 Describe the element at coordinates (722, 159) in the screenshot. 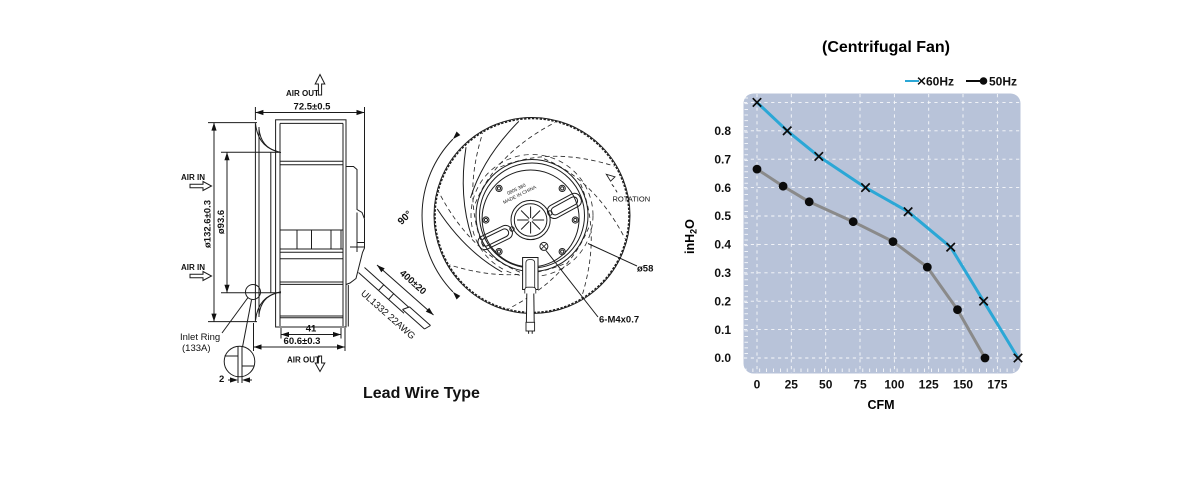

I see `svg-text: 0.7` at that location.